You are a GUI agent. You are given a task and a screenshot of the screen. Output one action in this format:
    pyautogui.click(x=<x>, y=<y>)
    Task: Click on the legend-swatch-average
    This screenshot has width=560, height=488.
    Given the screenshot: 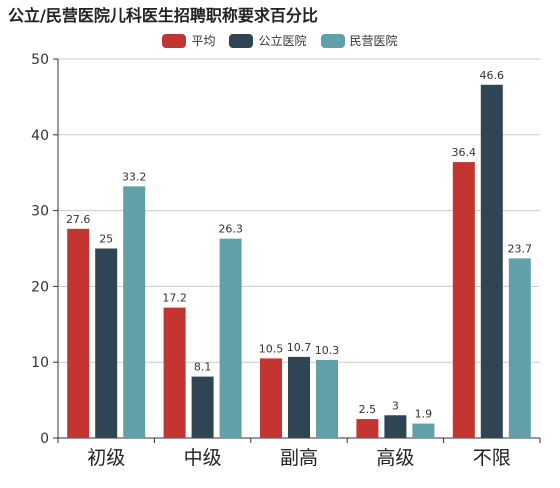 What is the action you would take?
    pyautogui.click(x=174, y=40)
    